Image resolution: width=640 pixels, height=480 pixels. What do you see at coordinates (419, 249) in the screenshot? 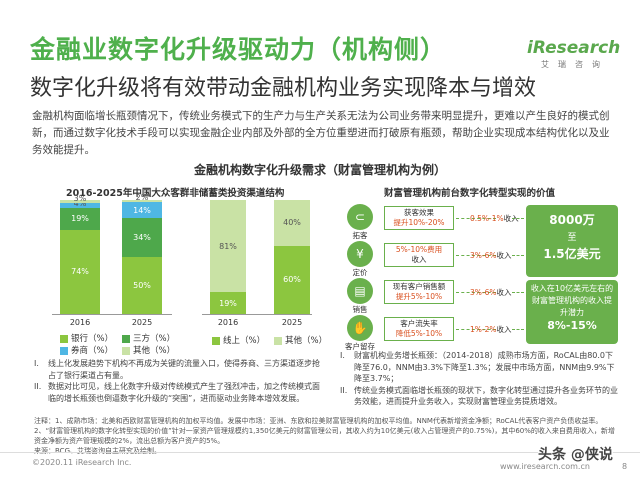
I see `value-row-effect-line: 5%-10%费用` at bounding box center [419, 249].